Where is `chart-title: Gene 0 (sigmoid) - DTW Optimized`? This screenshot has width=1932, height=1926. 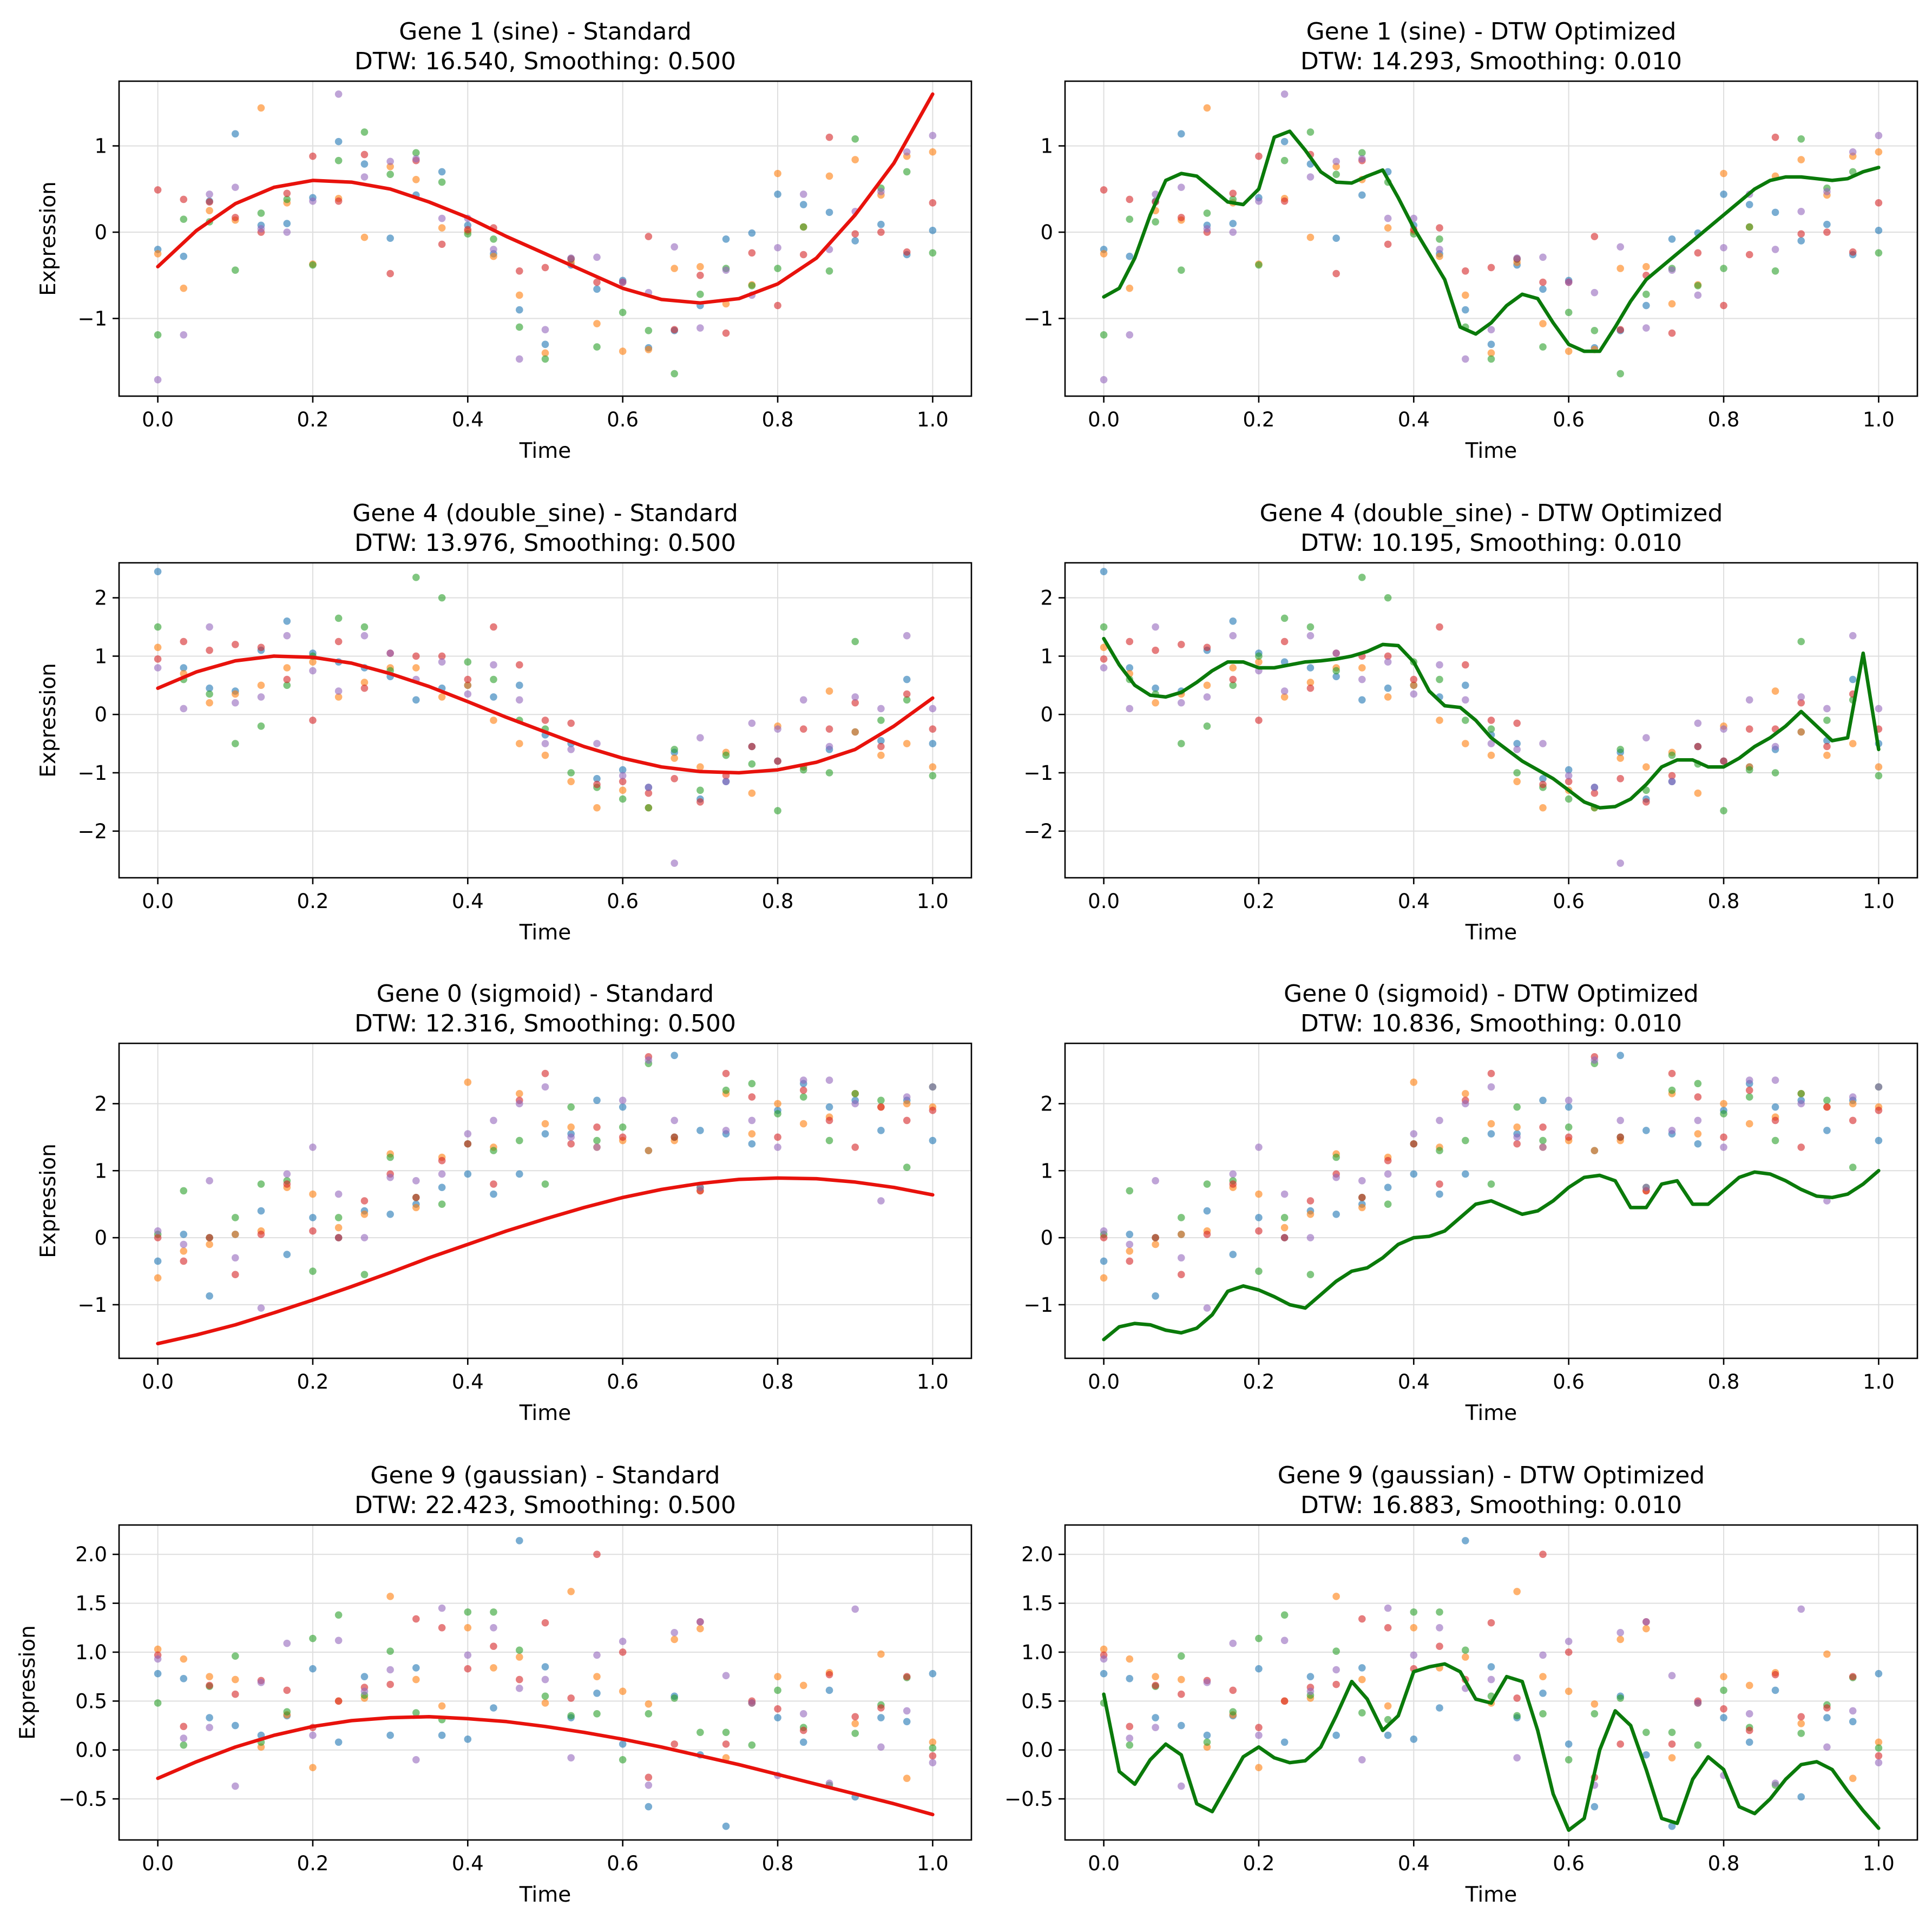 chart-title: Gene 0 (sigmoid) - DTW Optimized is located at coordinates (1491, 994).